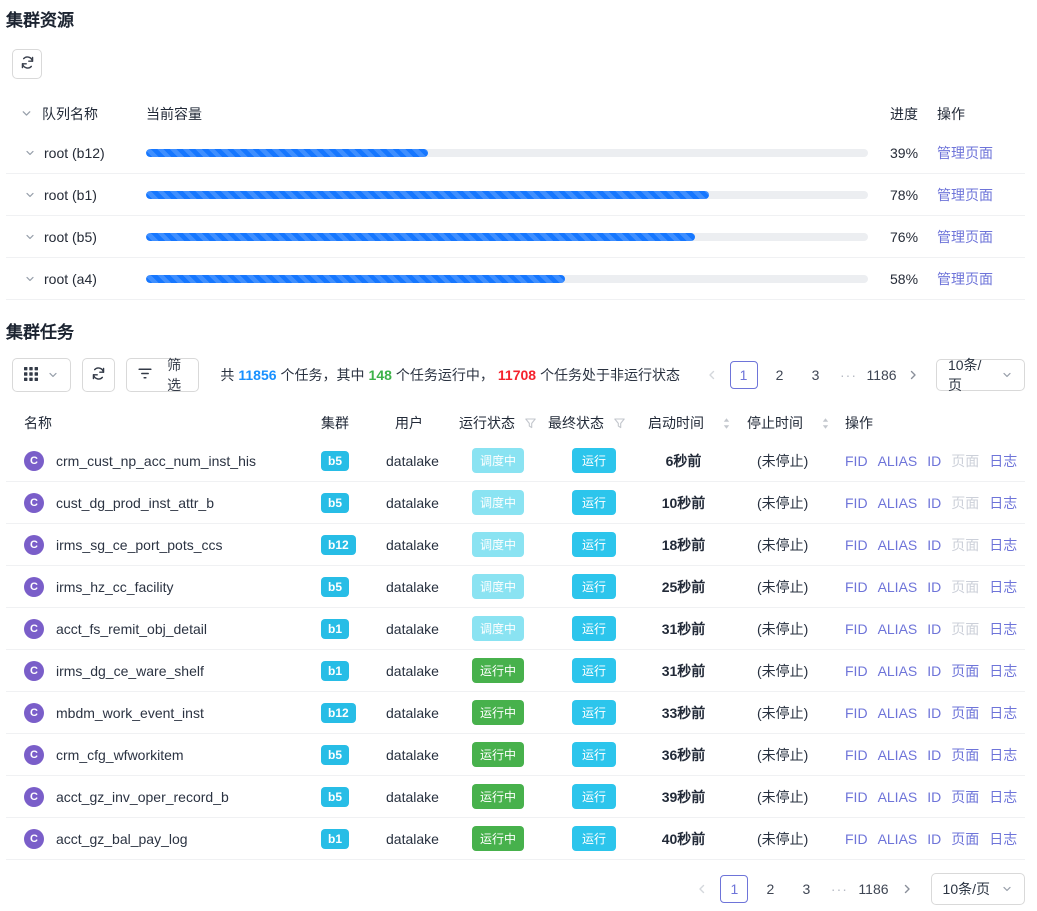  Describe the element at coordinates (683, 586) in the screenshot. I see `start-time: 25秒前` at that location.